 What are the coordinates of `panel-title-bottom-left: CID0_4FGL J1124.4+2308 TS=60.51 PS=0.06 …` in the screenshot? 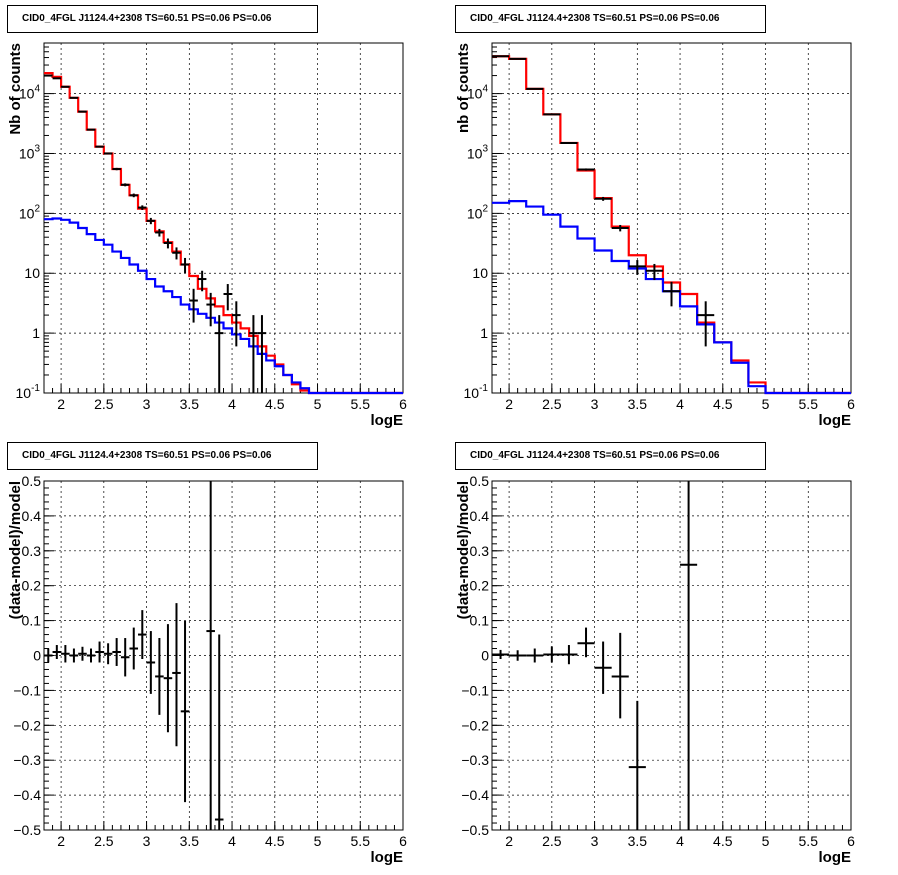 It's located at (162, 456).